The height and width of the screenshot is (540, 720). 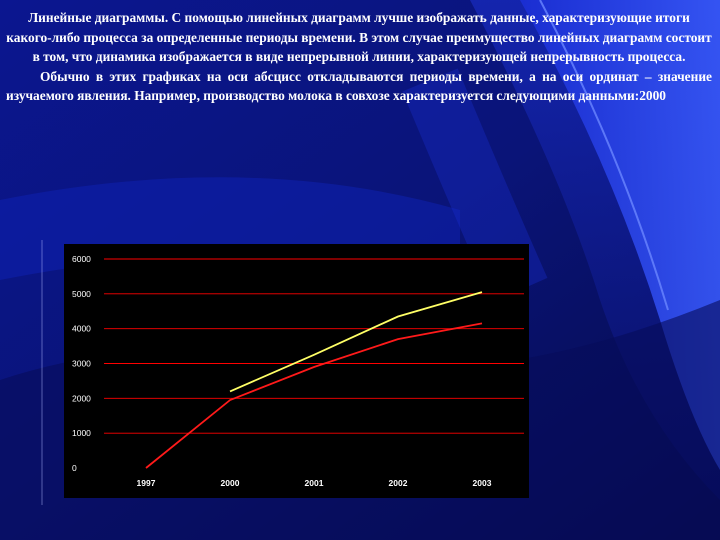 I want to click on y-tick-label: 4000, so click(x=81, y=329).